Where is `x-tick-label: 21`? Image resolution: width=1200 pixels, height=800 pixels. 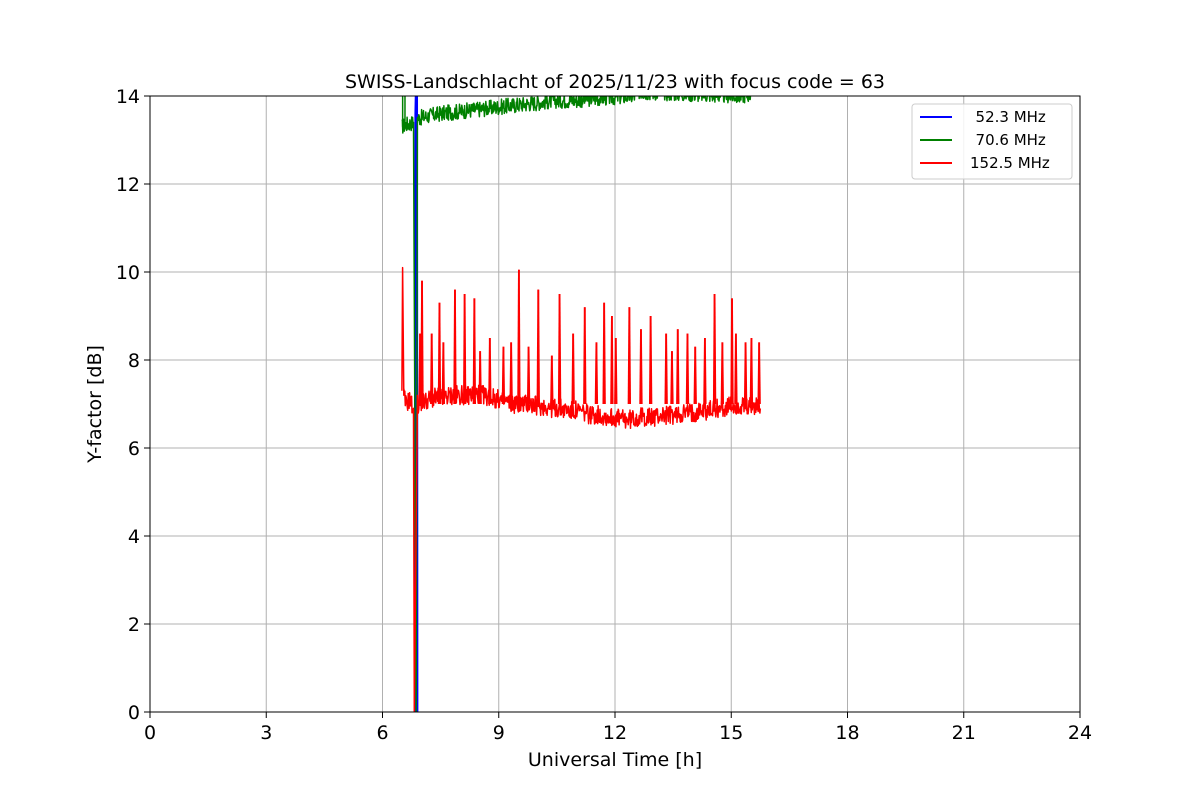 x-tick-label: 21 is located at coordinates (964, 733).